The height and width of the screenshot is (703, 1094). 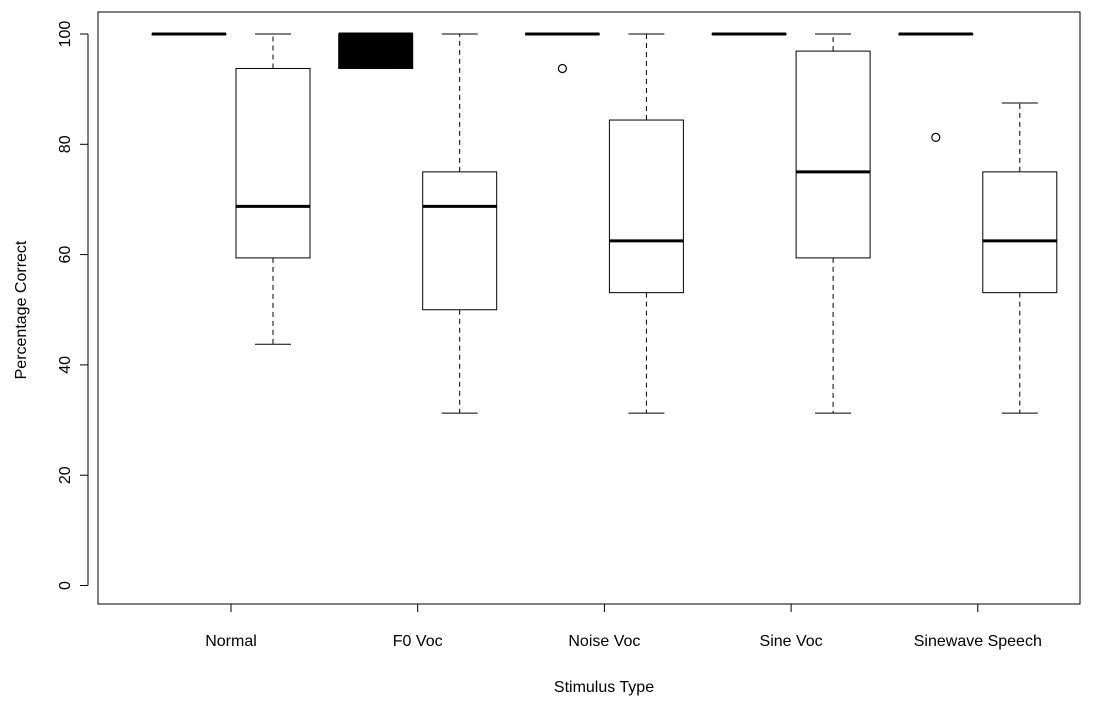 I want to click on x-tick-label: Normal, so click(x=231, y=641).